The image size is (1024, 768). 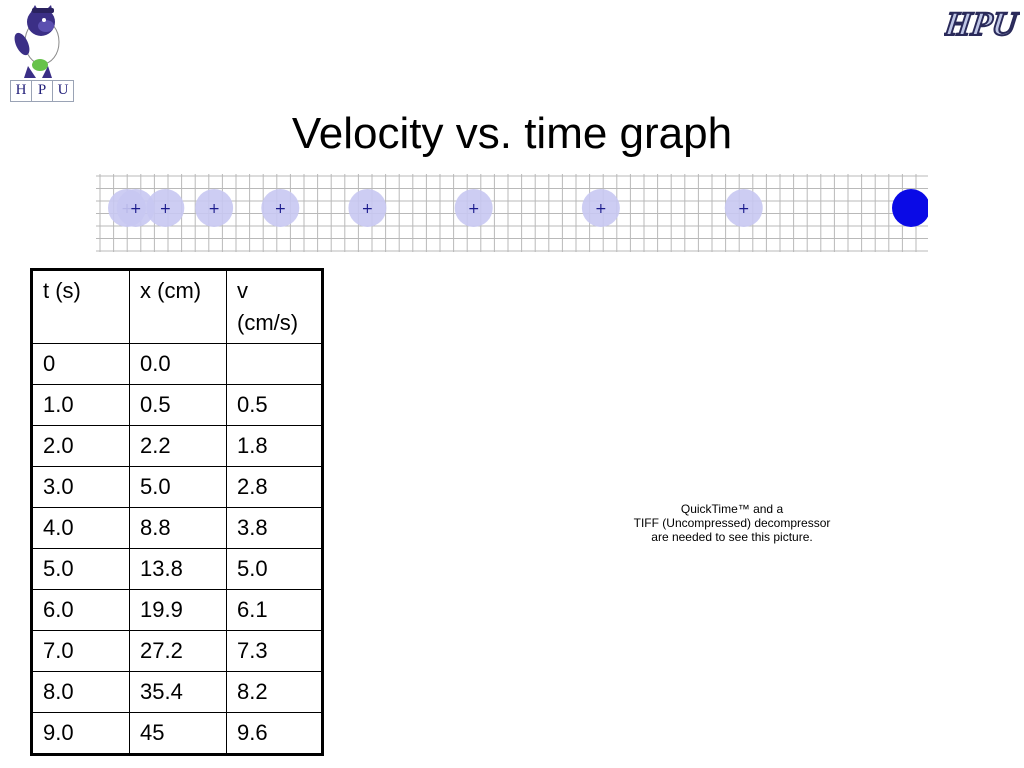 I want to click on cell-position: 0.0, so click(x=178, y=364).